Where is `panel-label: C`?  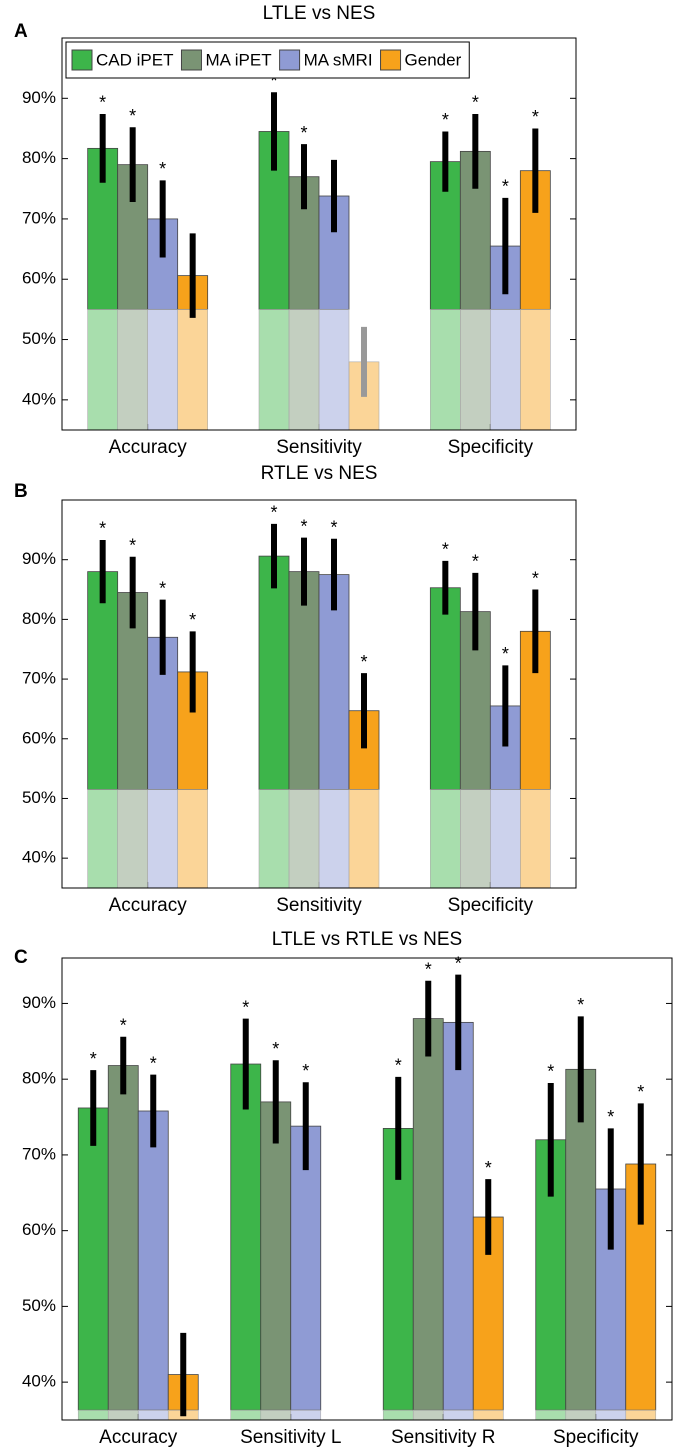
panel-label: C is located at coordinates (21, 957).